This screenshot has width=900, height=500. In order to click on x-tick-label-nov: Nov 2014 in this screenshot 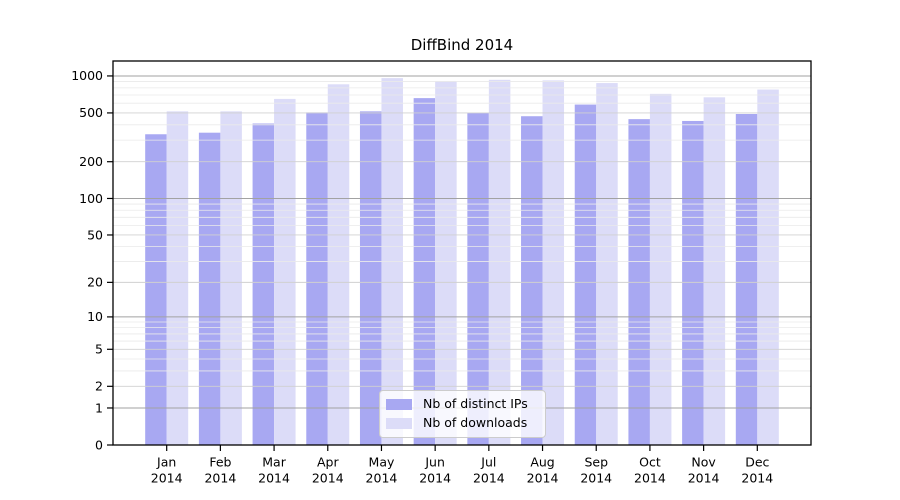, I will do `click(704, 470)`.